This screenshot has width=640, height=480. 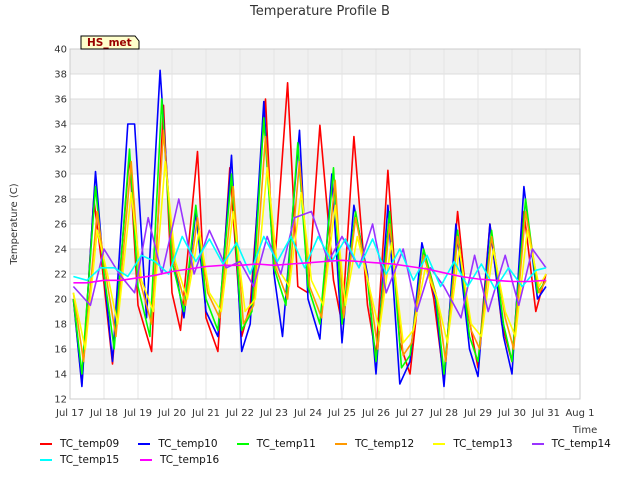 I want to click on y-tick-label: 22, so click(x=60, y=275).